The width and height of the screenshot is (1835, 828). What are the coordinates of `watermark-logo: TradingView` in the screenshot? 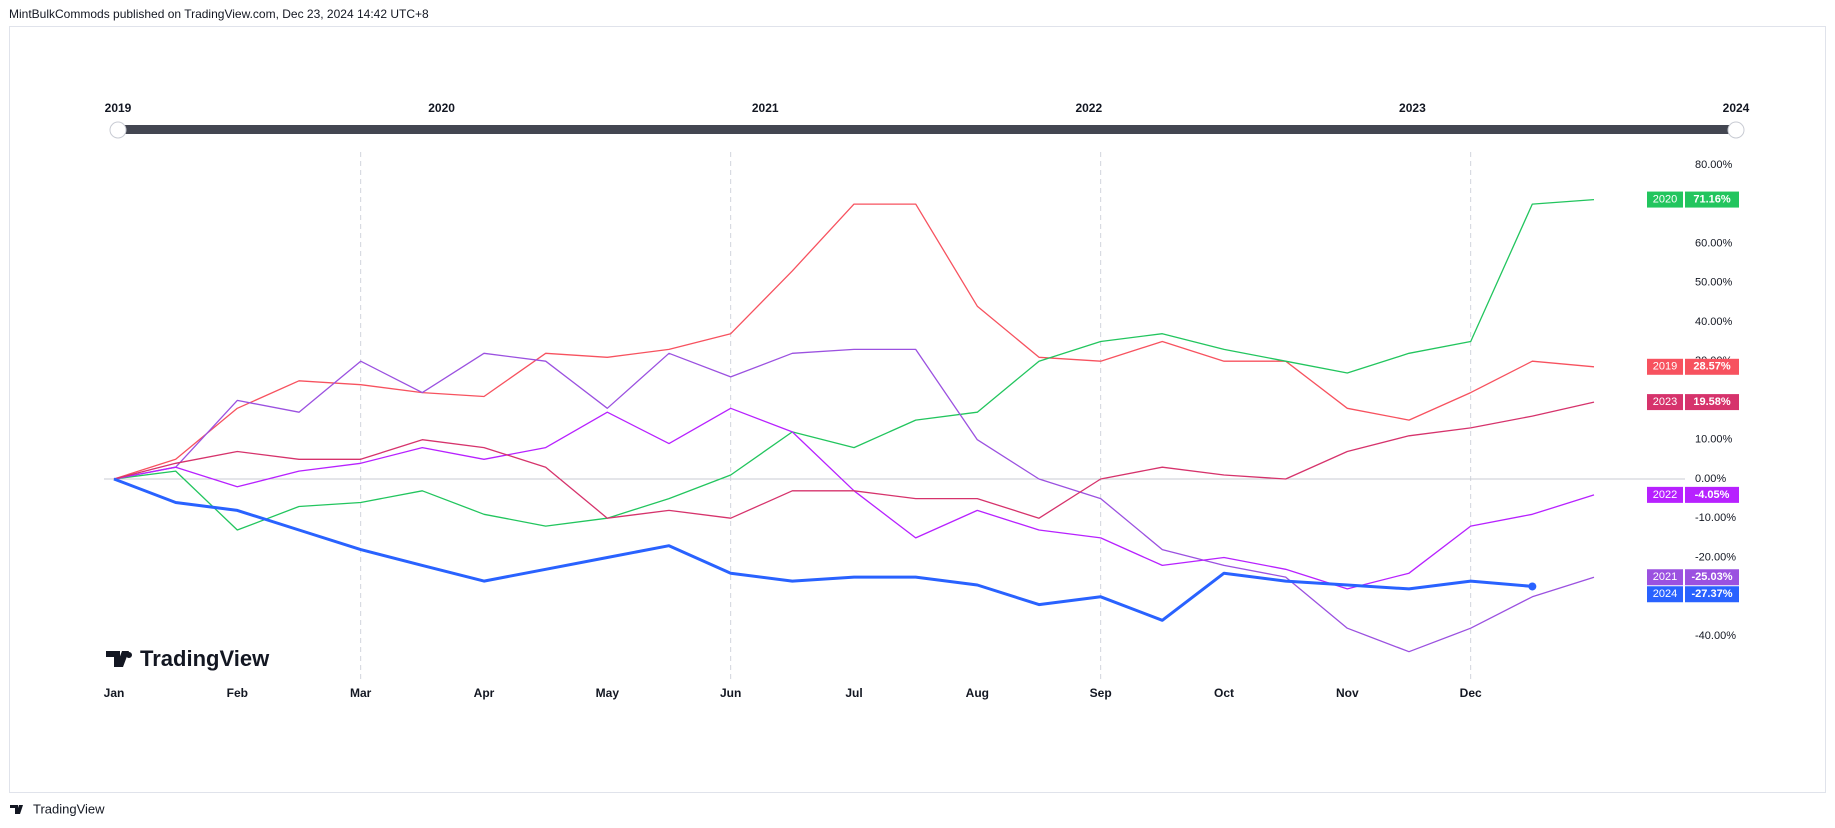 It's located at (188, 658).